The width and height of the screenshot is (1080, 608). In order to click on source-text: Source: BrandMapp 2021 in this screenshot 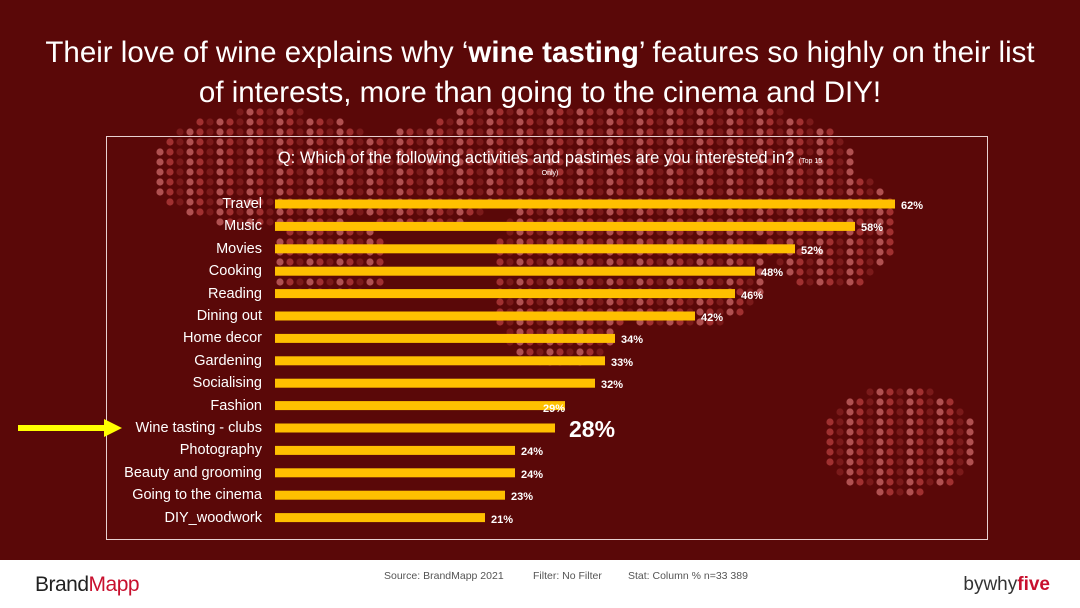, I will do `click(444, 576)`.